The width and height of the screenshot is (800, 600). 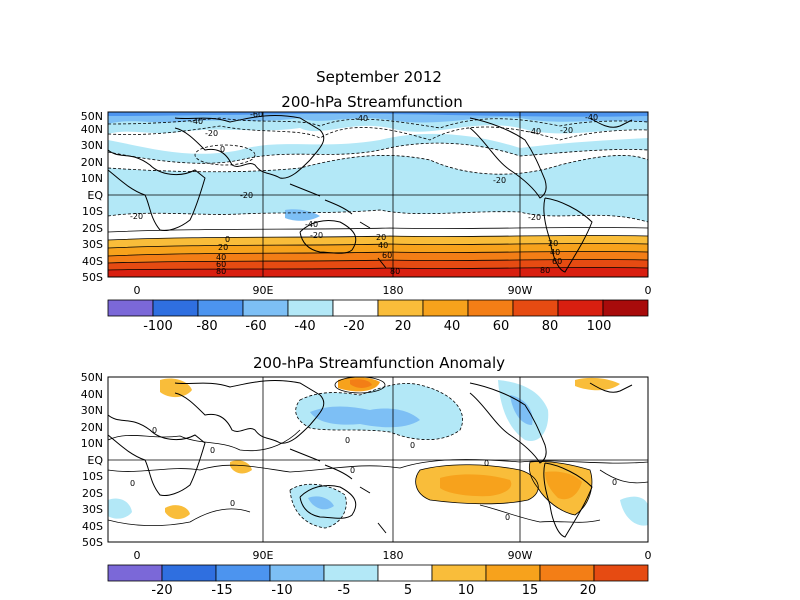 I want to click on panel1-lon-labels: 0 90E 180 90W 0, so click(x=393, y=290).